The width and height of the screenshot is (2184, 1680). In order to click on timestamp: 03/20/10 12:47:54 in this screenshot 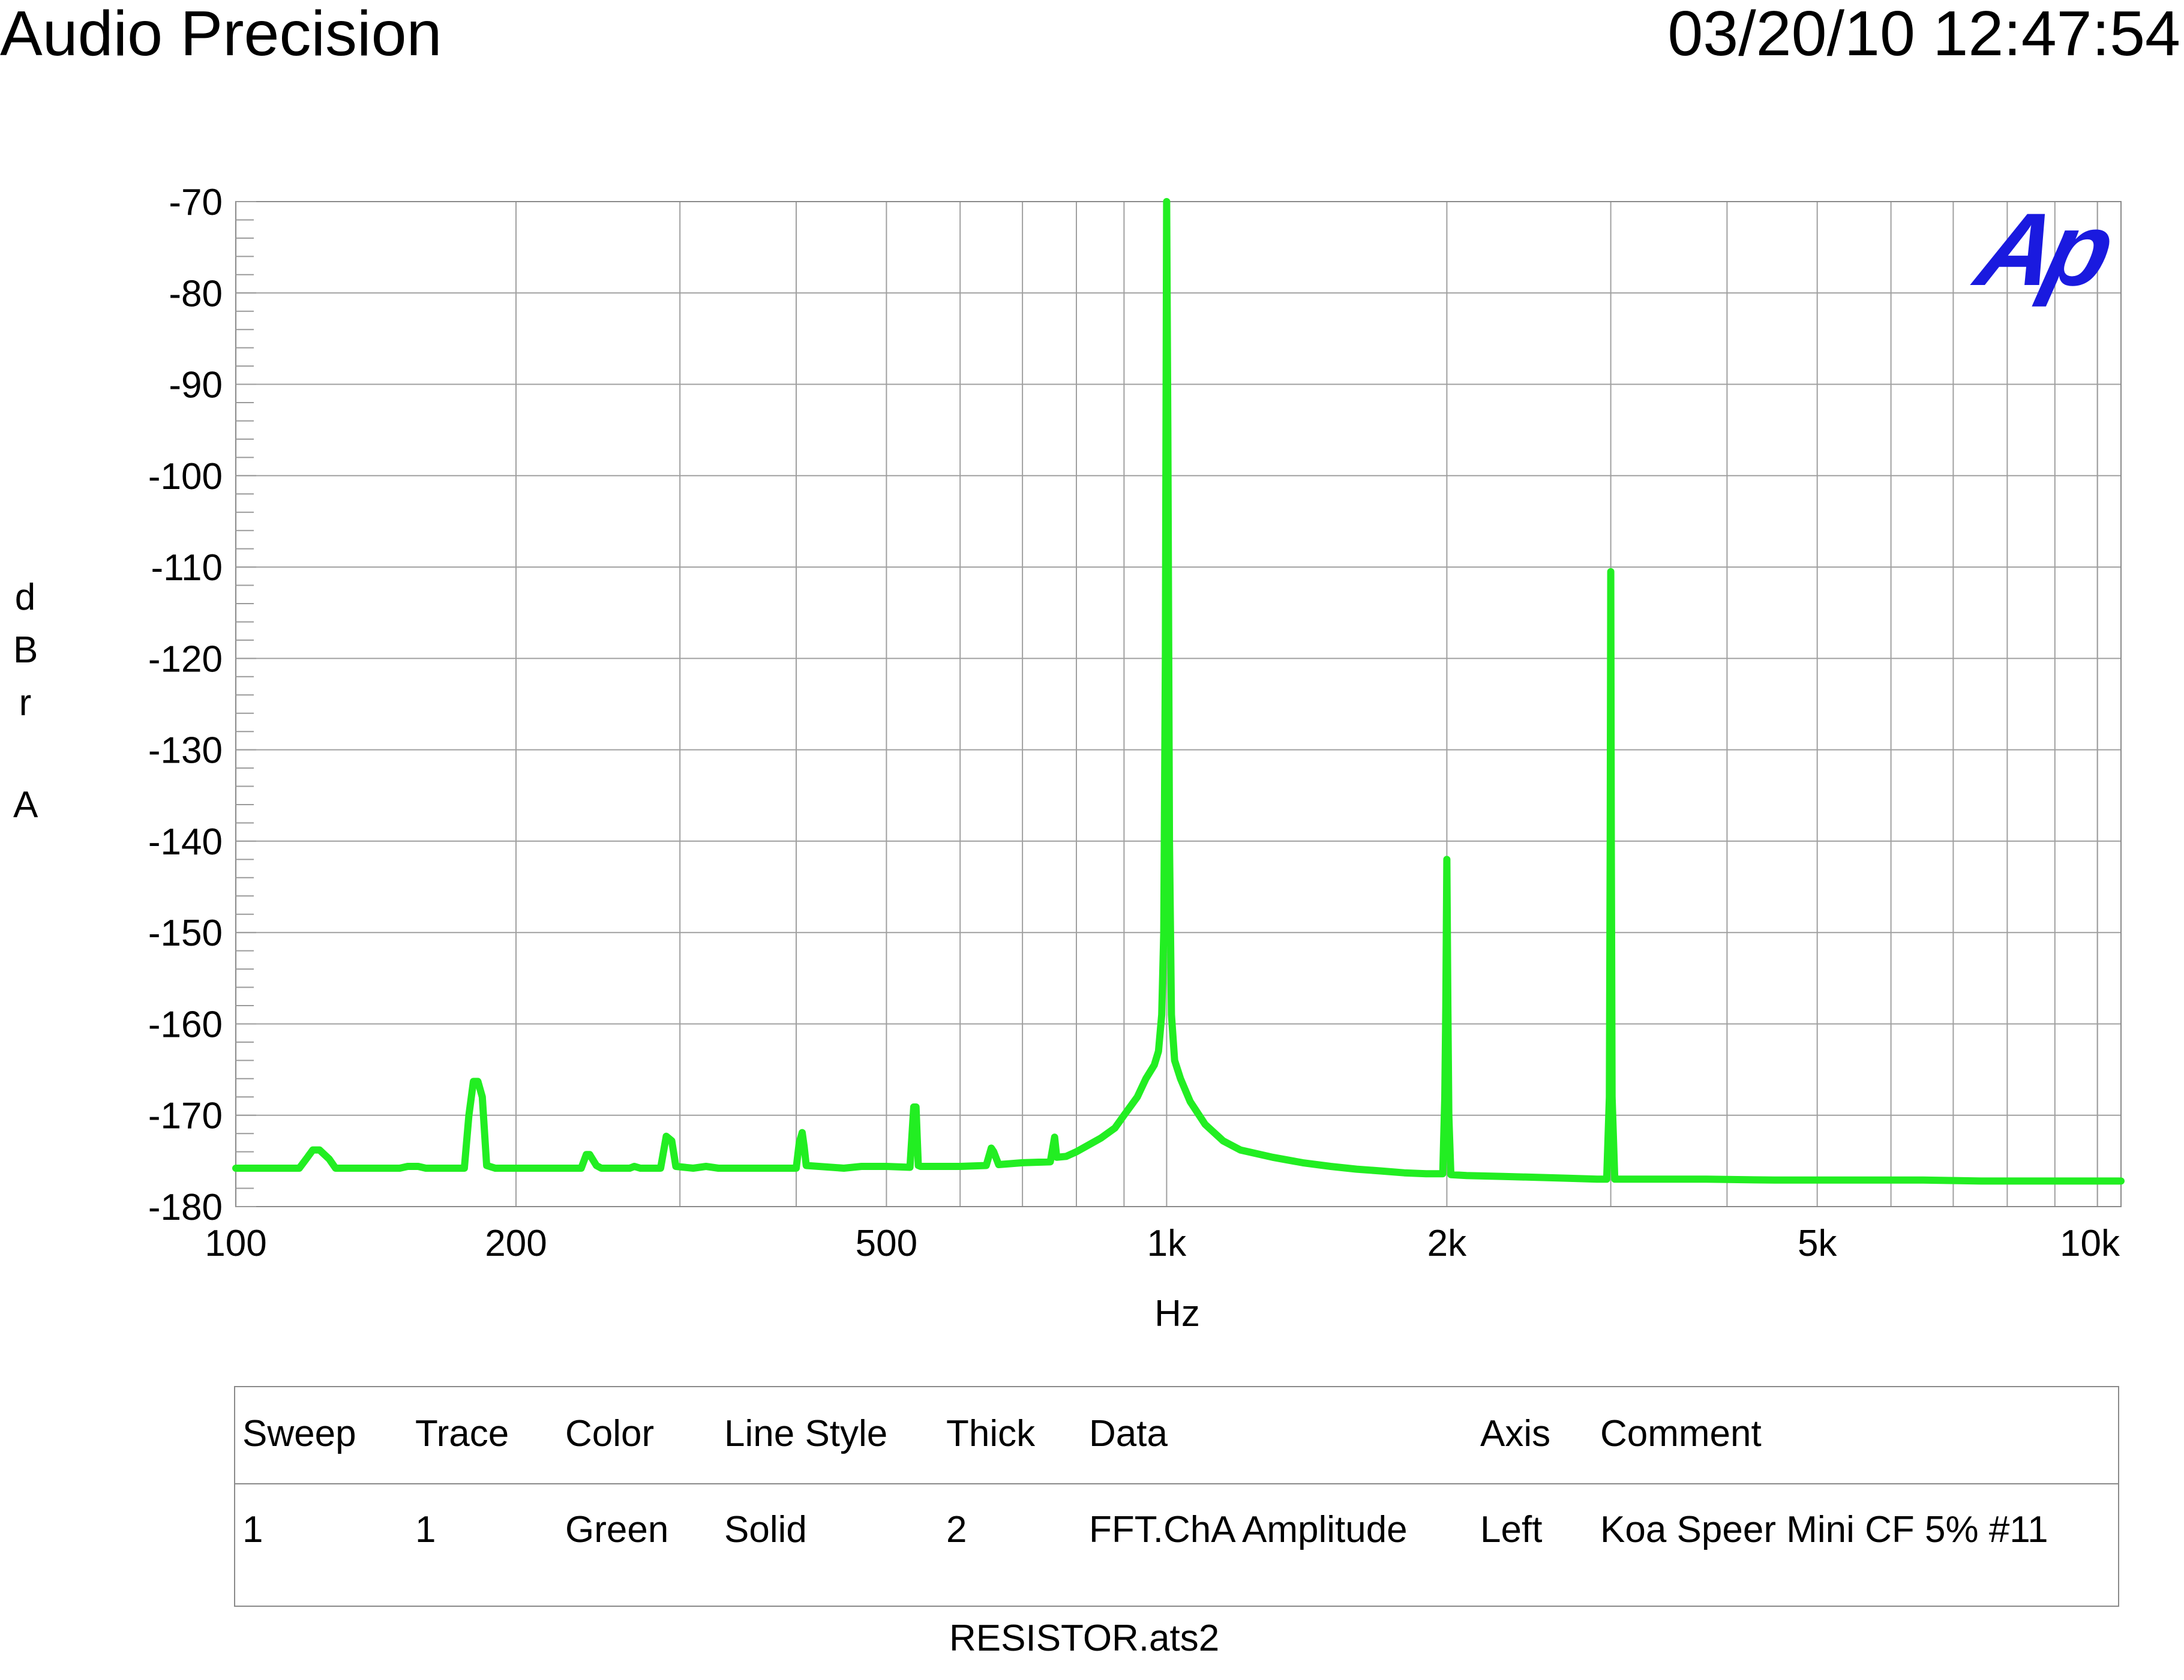, I will do `click(1923, 34)`.